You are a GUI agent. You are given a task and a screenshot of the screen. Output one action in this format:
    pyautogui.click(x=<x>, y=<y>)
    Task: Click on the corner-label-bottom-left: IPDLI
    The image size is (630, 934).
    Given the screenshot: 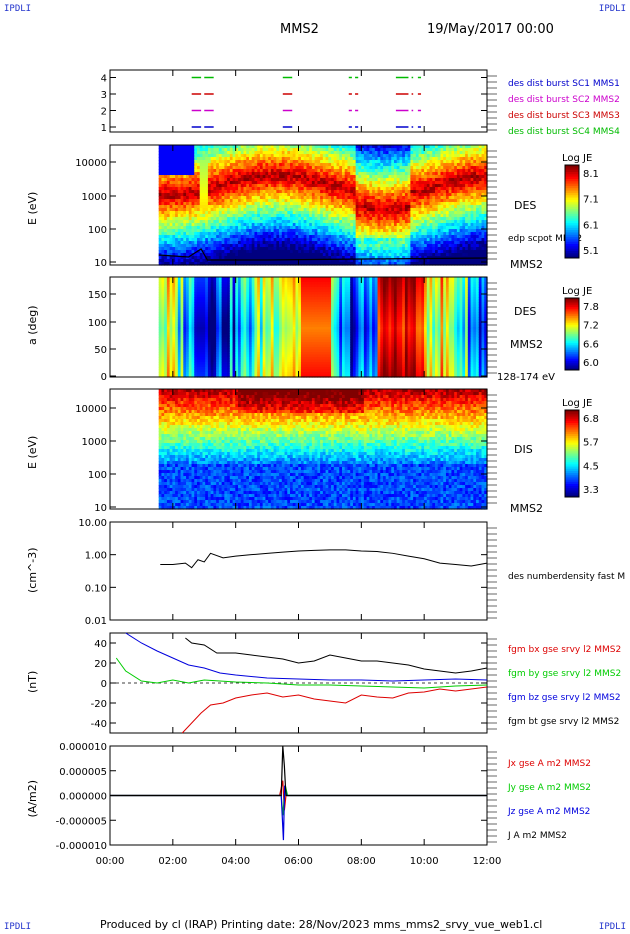 What is the action you would take?
    pyautogui.click(x=17, y=927)
    